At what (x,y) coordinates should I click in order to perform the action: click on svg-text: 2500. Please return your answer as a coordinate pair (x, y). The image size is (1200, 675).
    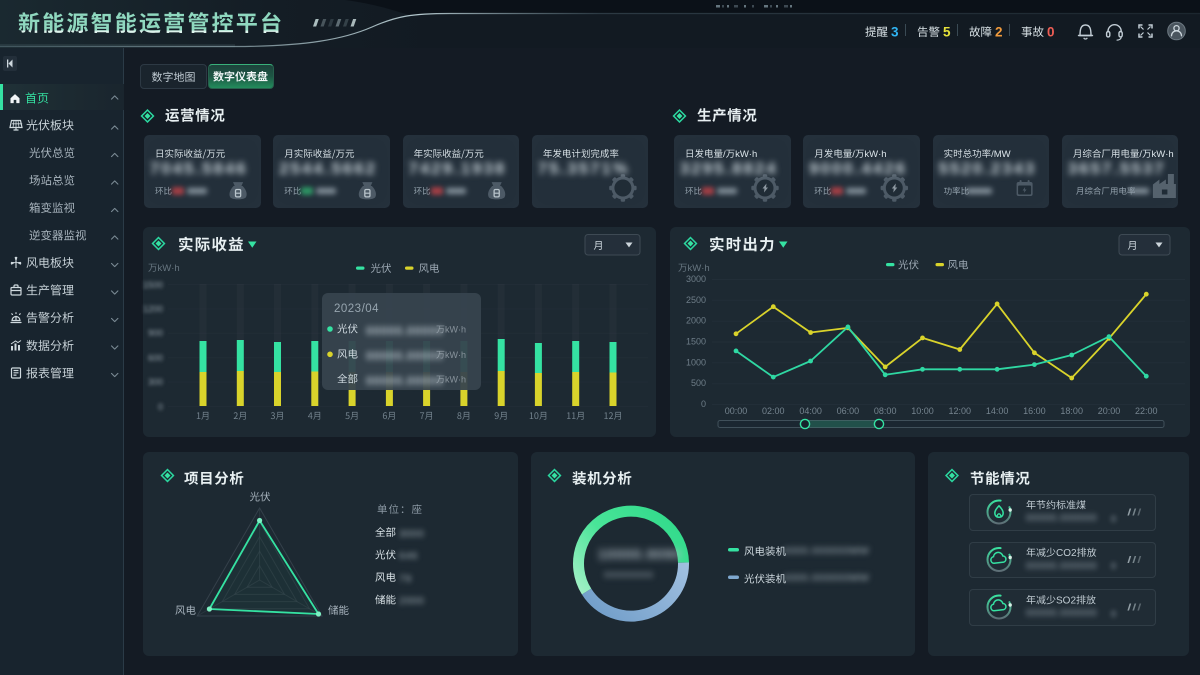
    Looking at the image, I should click on (696, 300).